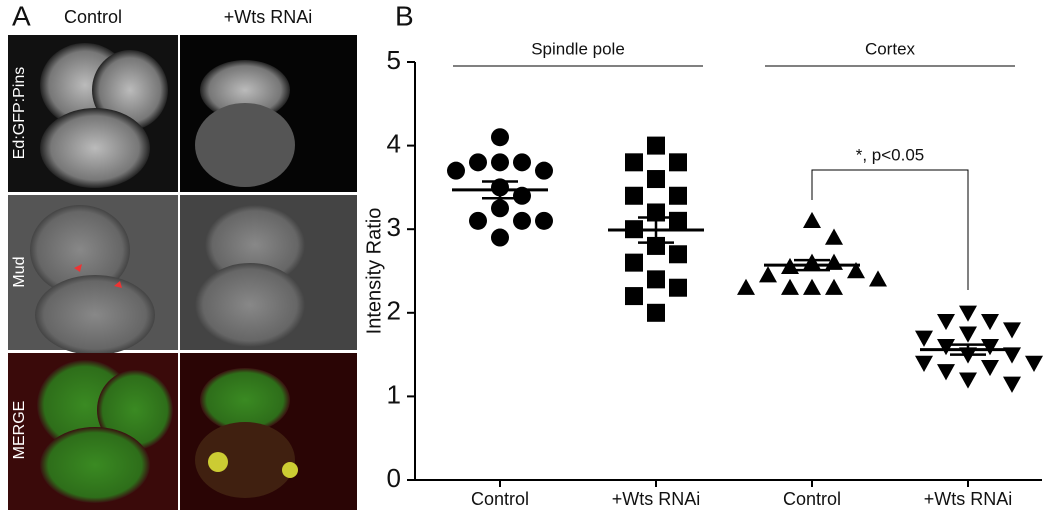 This screenshot has width=1050, height=518. What do you see at coordinates (394, 60) in the screenshot?
I see `y-tick-label: 5` at bounding box center [394, 60].